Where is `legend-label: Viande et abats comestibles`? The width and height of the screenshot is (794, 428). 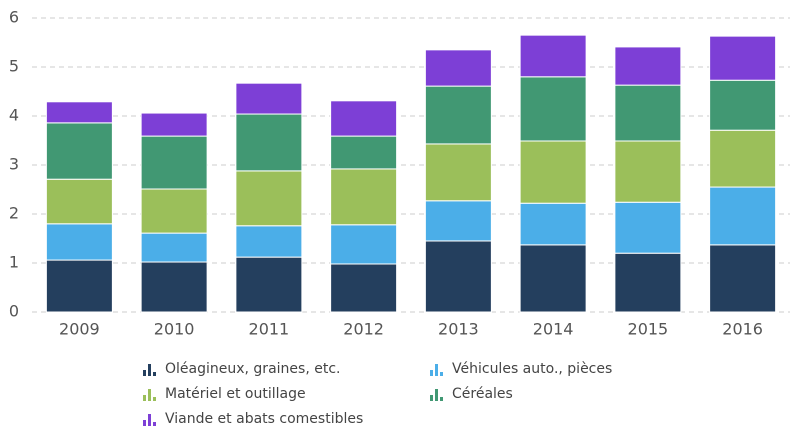 legend-label: Viande et abats comestibles is located at coordinates (264, 419).